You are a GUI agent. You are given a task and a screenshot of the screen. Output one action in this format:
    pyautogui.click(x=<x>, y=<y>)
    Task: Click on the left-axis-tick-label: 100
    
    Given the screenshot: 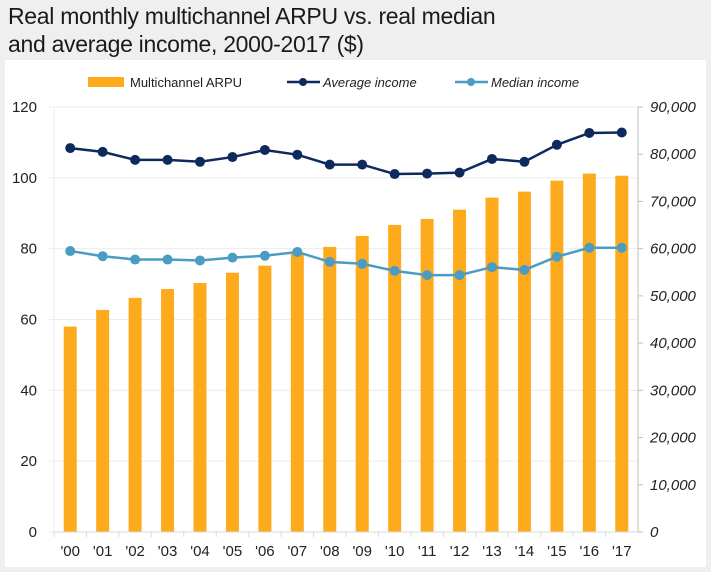 What is the action you would take?
    pyautogui.click(x=24, y=178)
    